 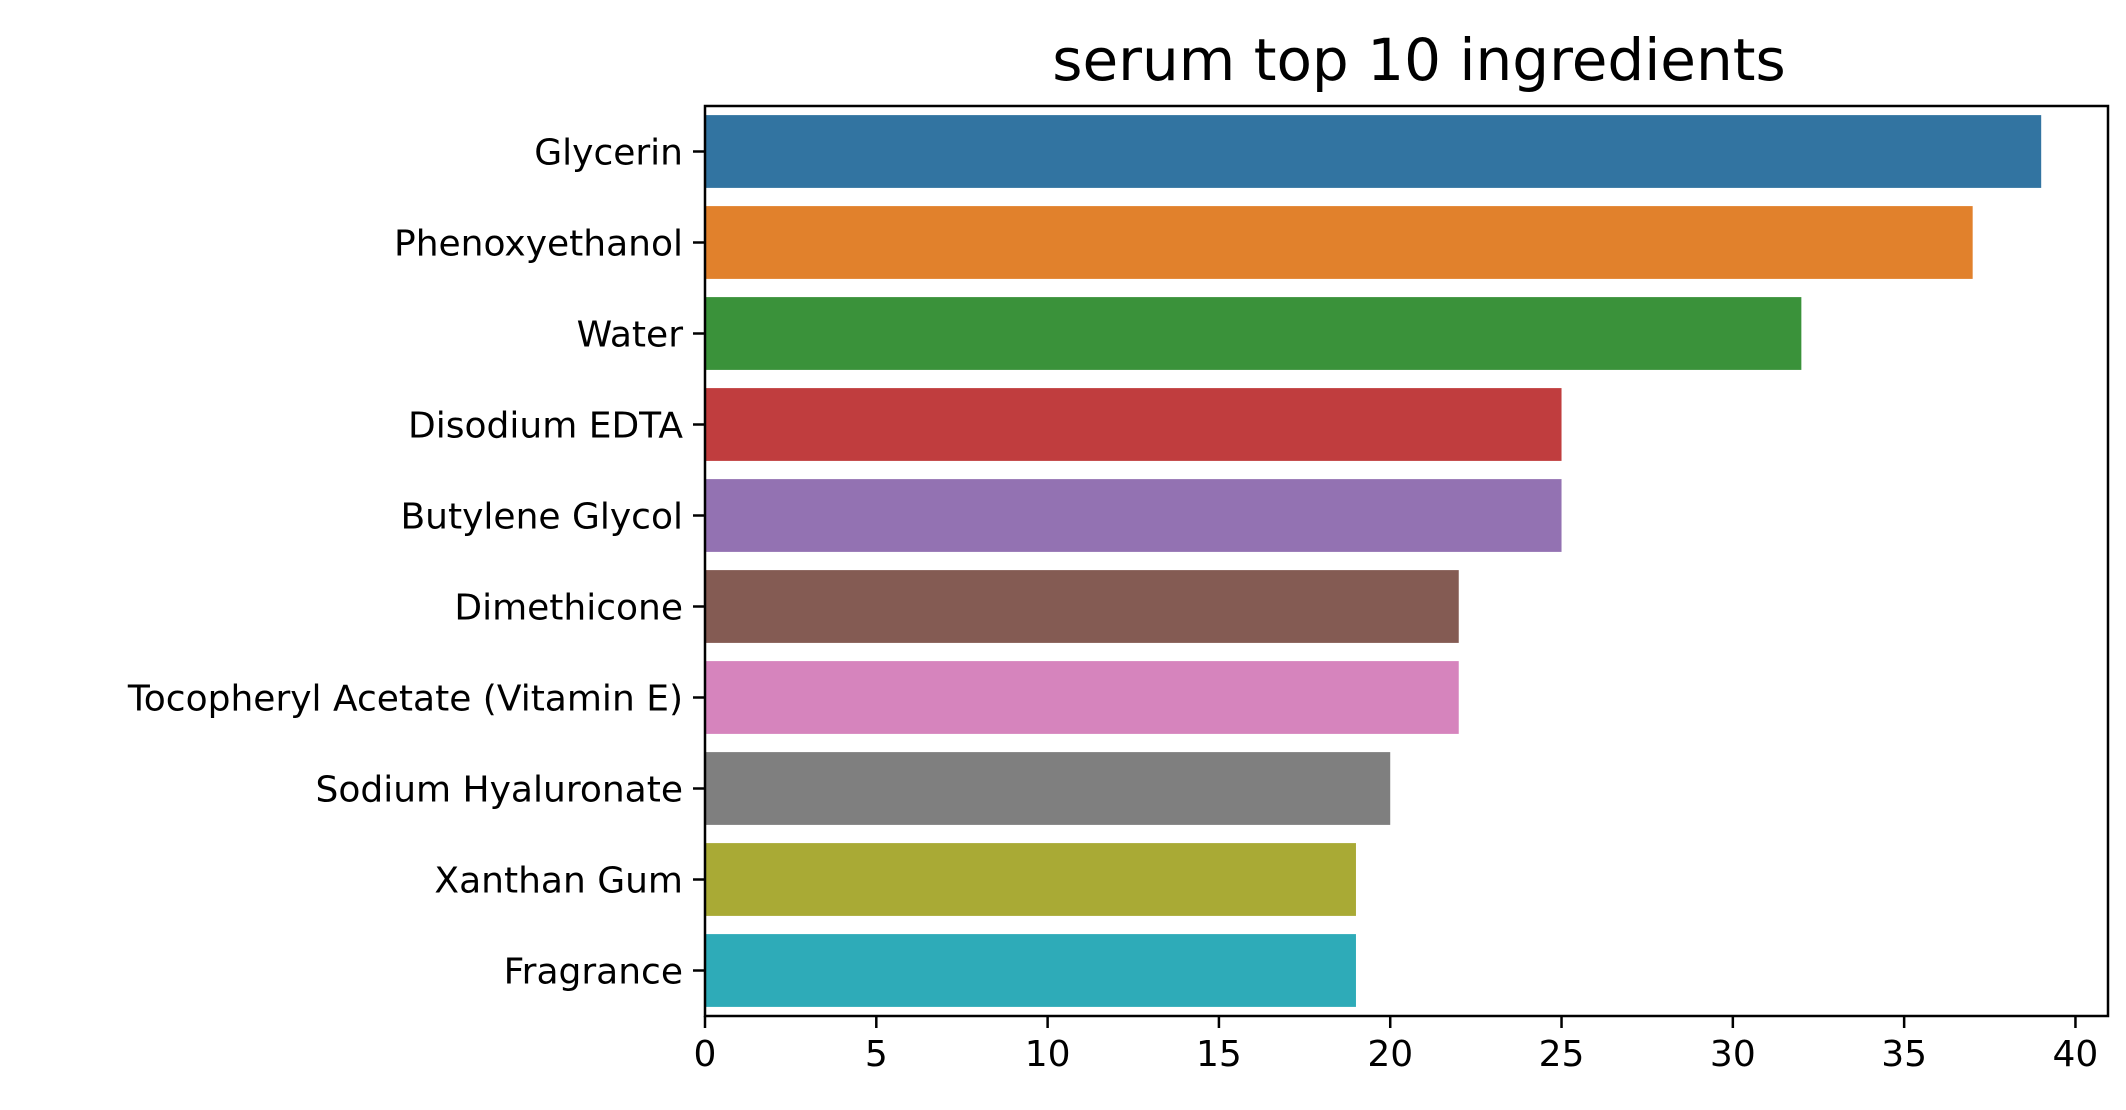 What do you see at coordinates (608, 153) in the screenshot?
I see `y-tick-label: Glycerin` at bounding box center [608, 153].